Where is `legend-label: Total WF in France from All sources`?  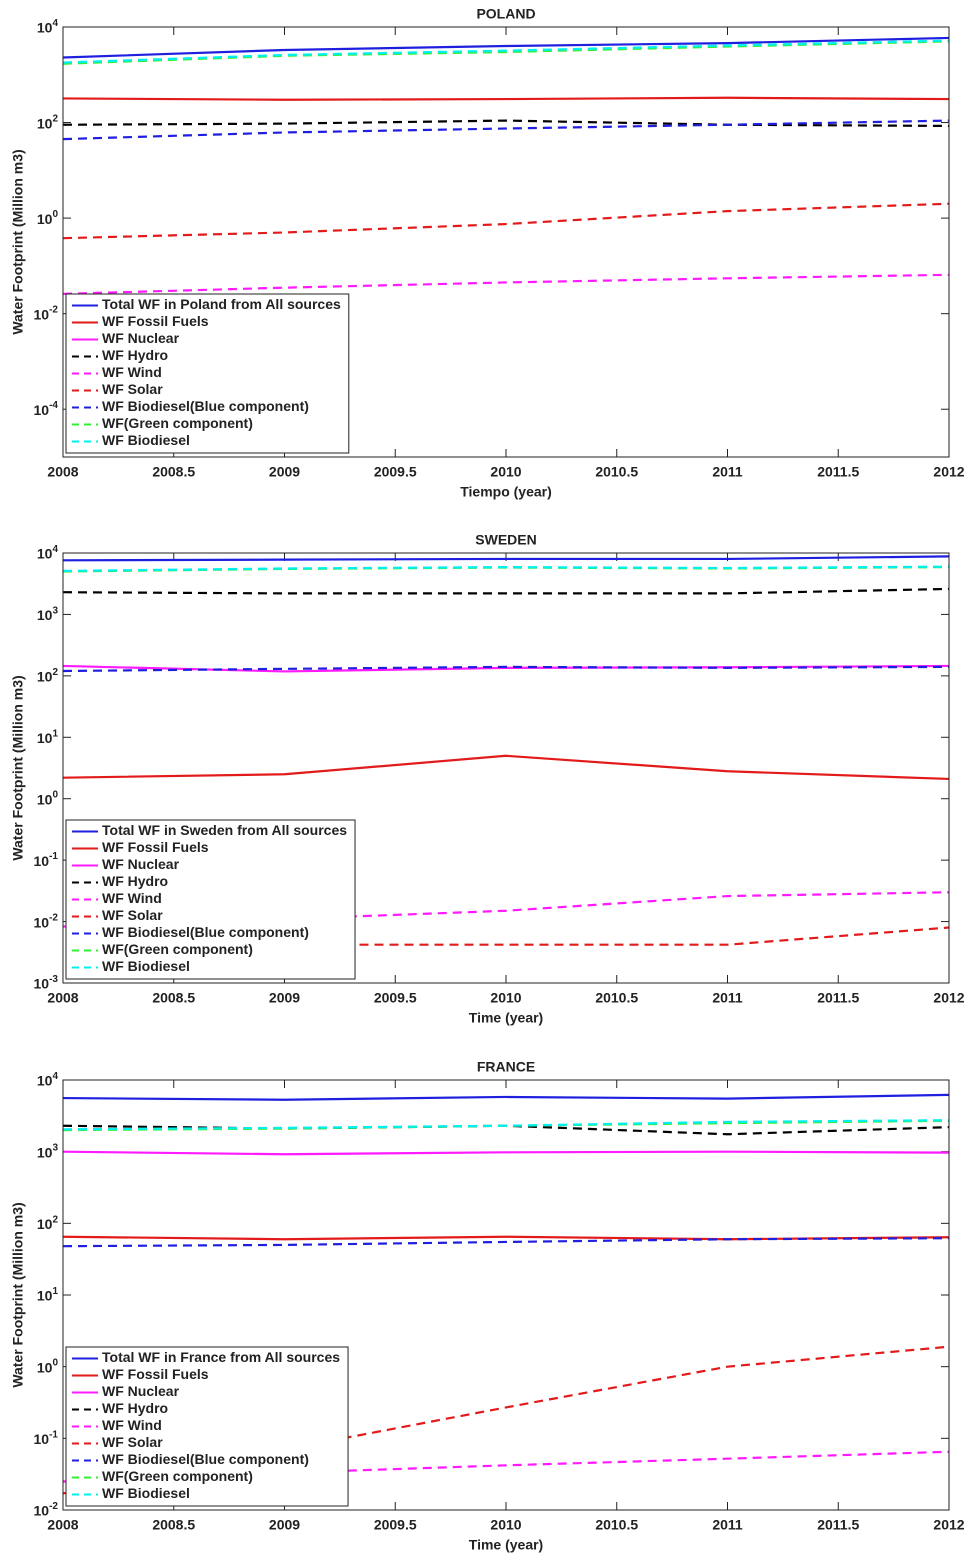
legend-label: Total WF in France from All sources is located at coordinates (221, 1357).